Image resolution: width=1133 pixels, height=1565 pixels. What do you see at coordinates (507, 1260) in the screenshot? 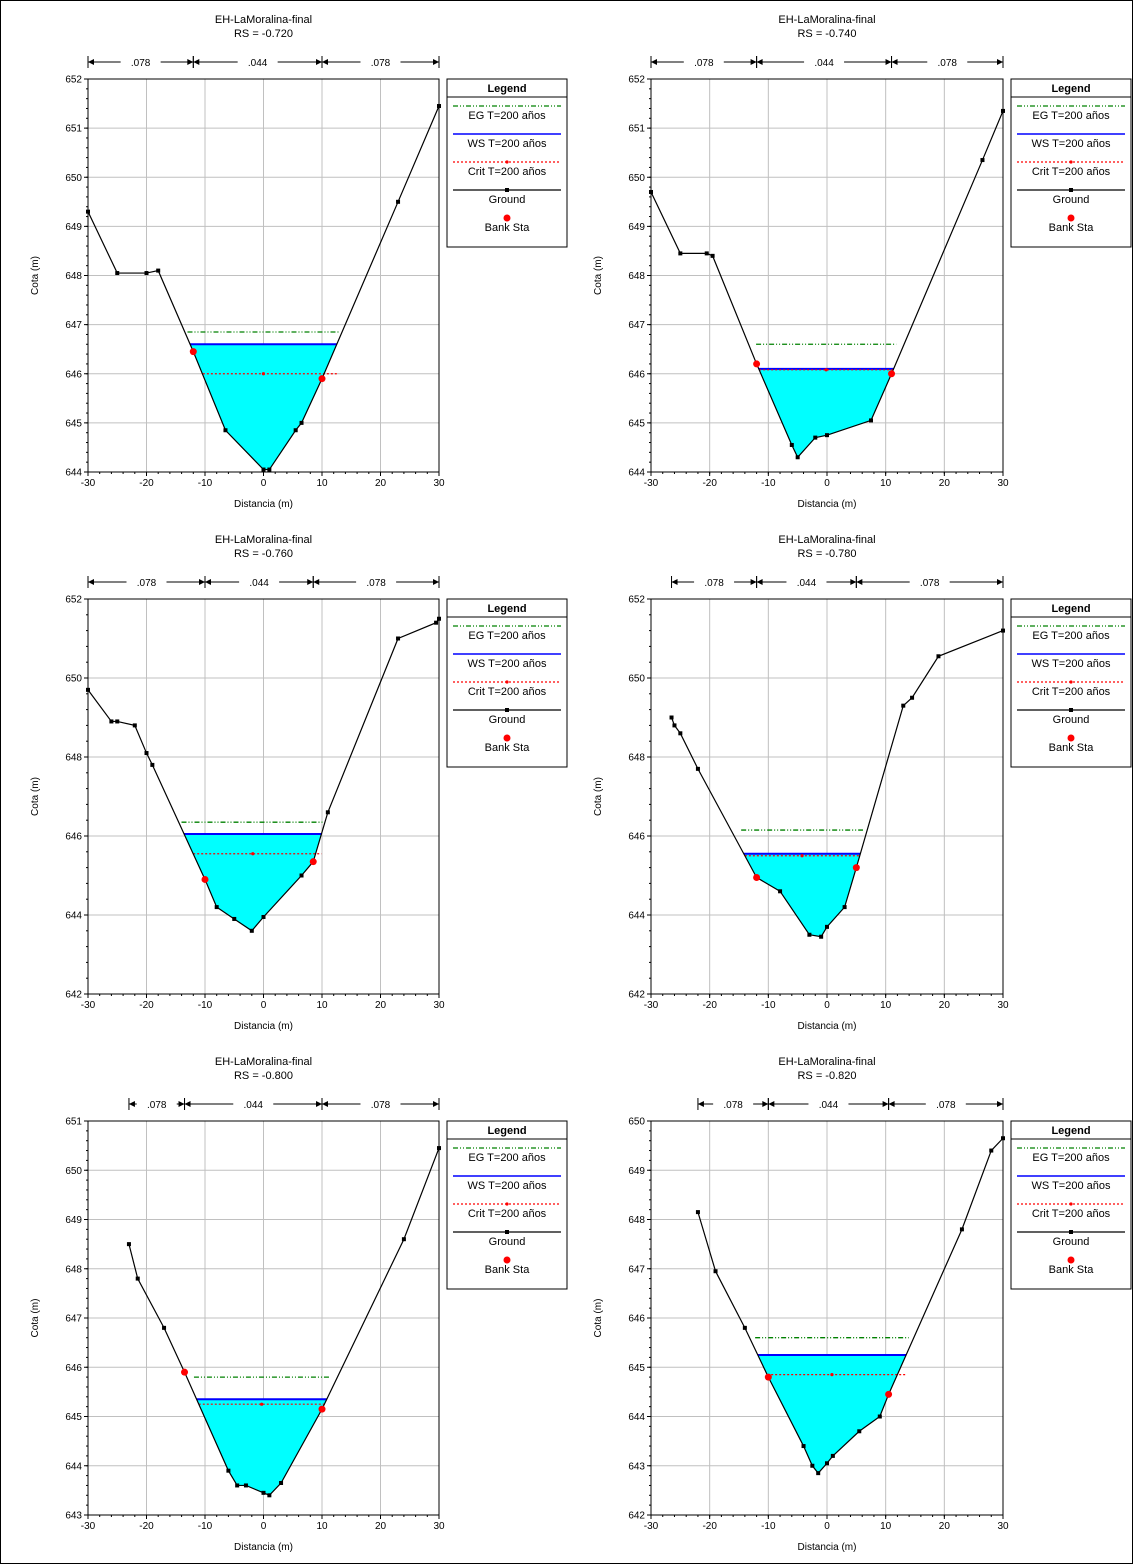
I see `legend-swatch-bank` at bounding box center [507, 1260].